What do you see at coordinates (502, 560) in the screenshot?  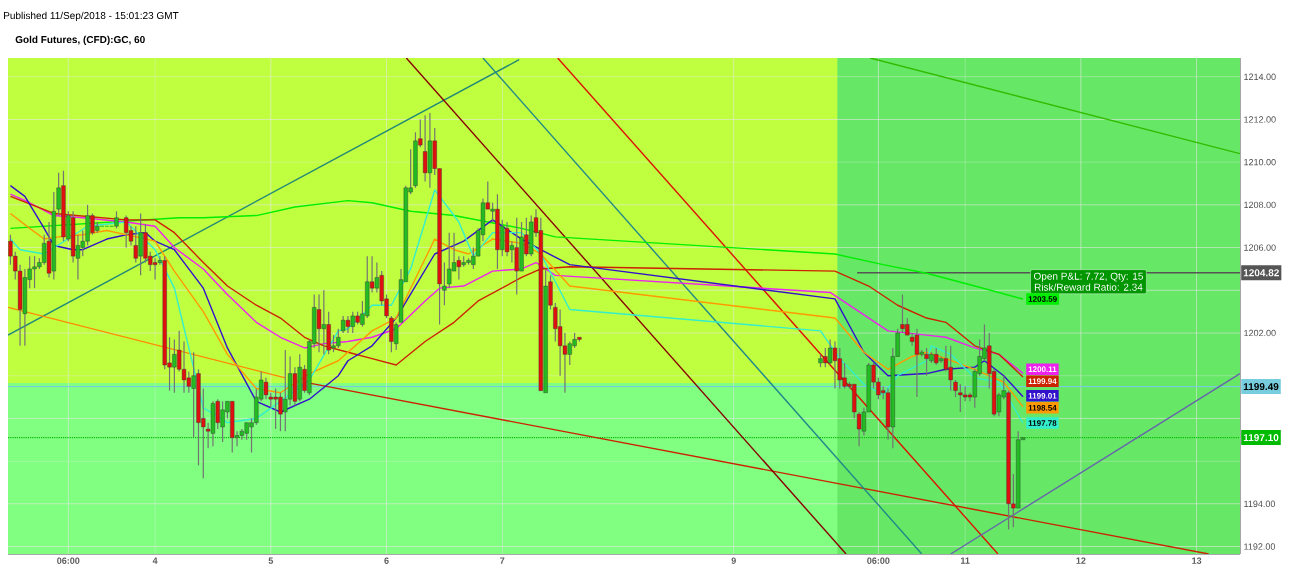 I see `x-tick-label: 7` at bounding box center [502, 560].